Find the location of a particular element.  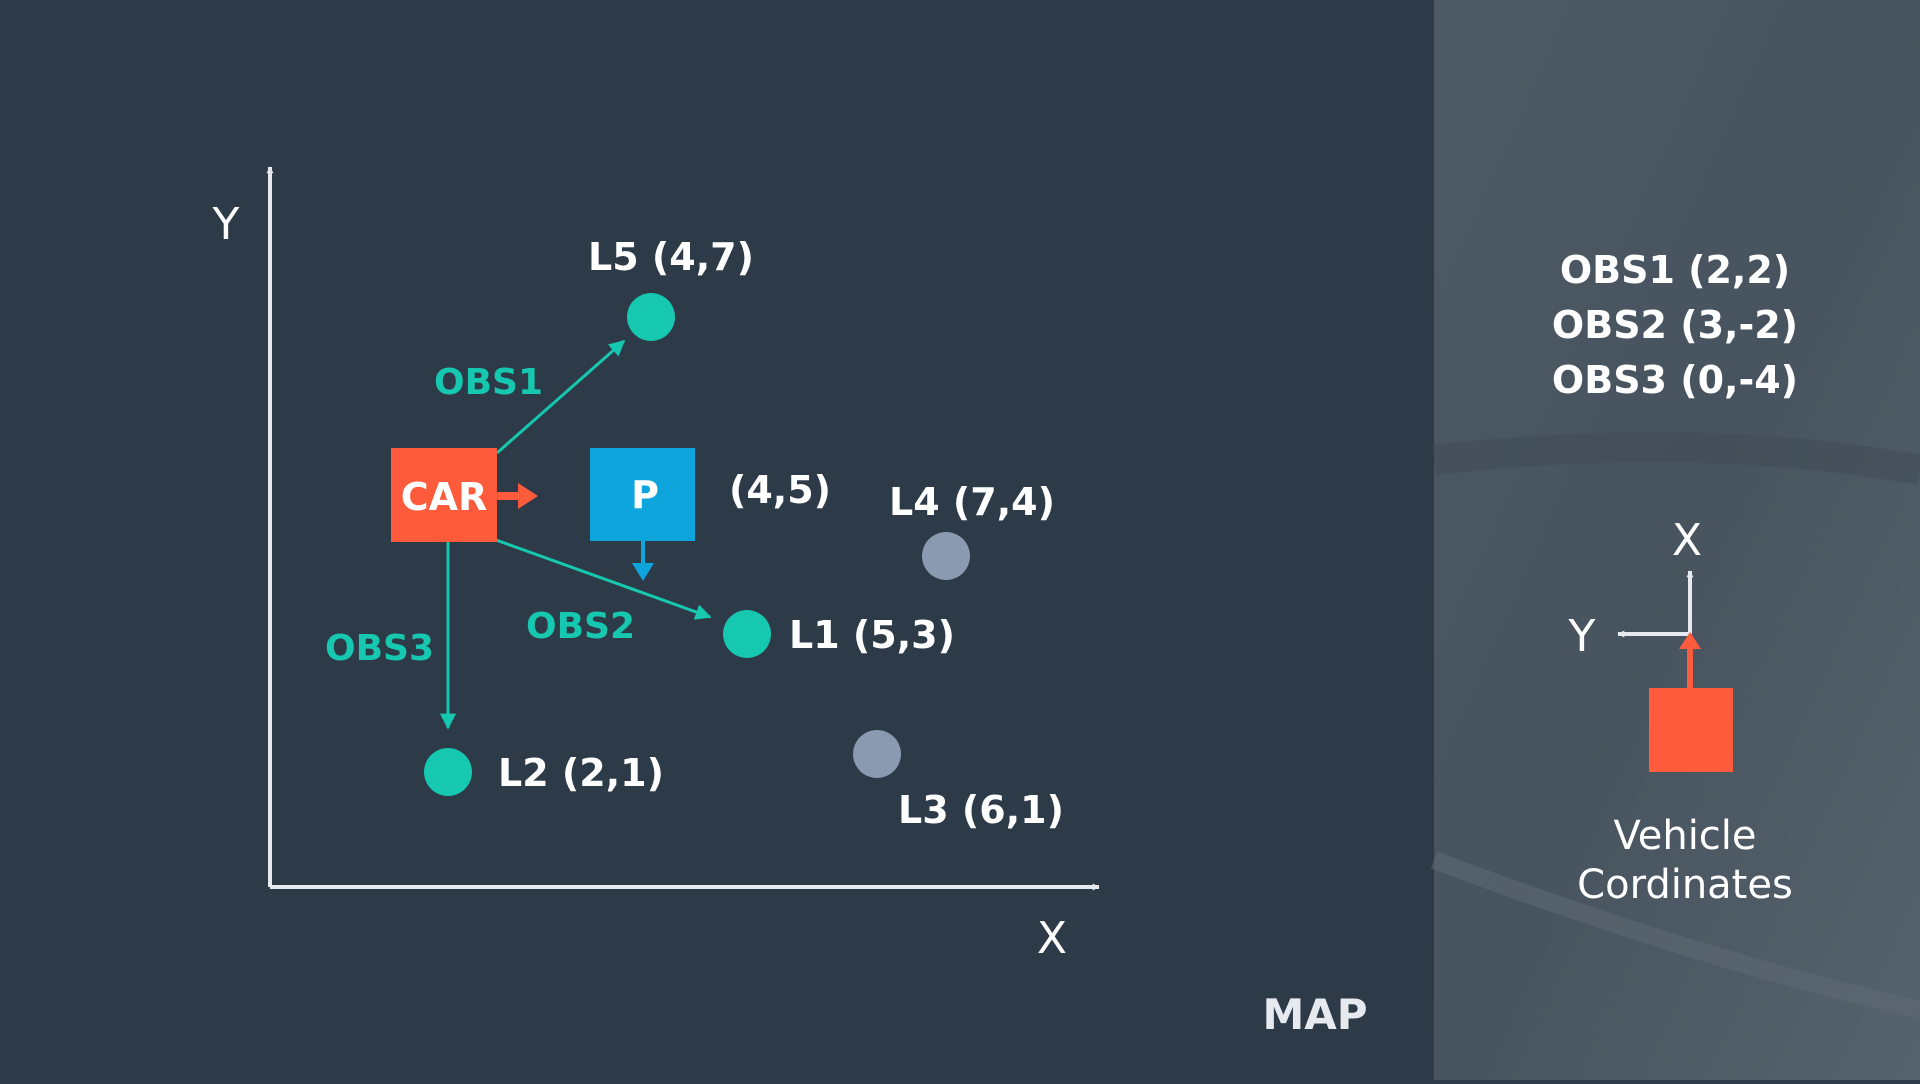

landmark-l3-marker is located at coordinates (877, 754).